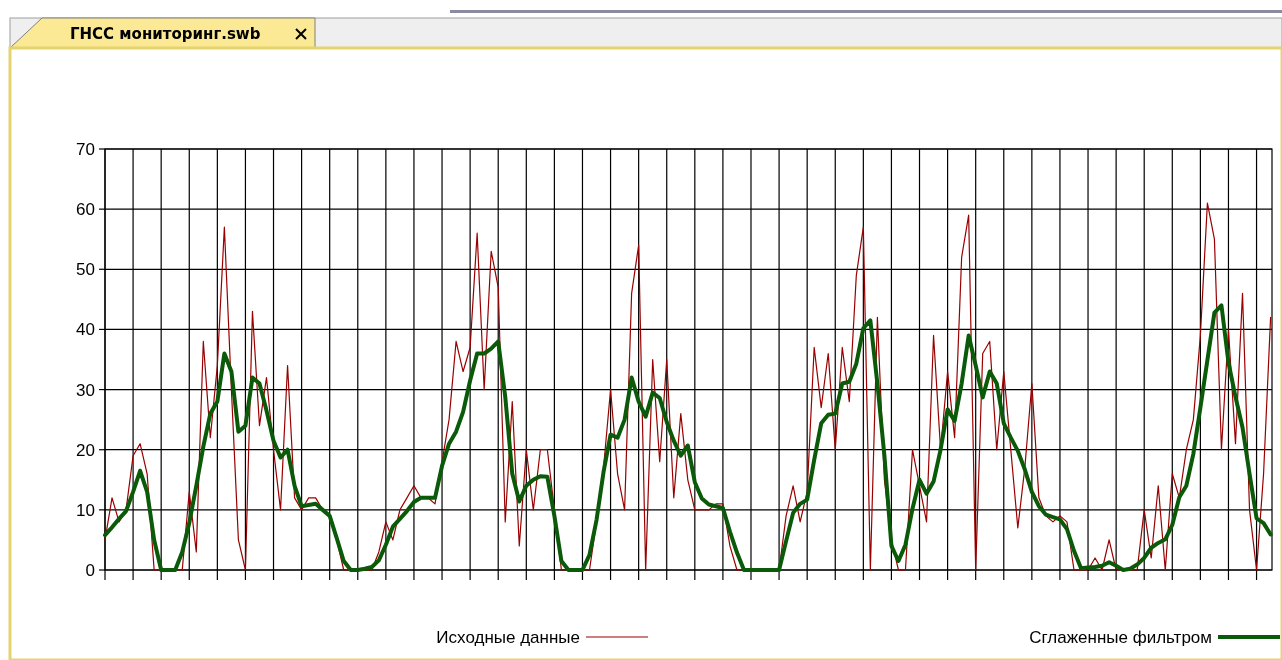 The image size is (1282, 660). What do you see at coordinates (85, 450) in the screenshot?
I see `y-tick-label: 20` at bounding box center [85, 450].